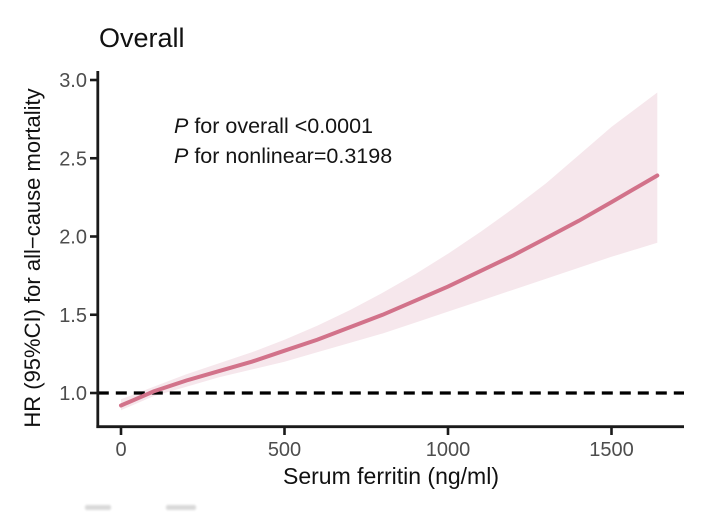  Describe the element at coordinates (366, 431) in the screenshot. I see `x-ticks` at that location.